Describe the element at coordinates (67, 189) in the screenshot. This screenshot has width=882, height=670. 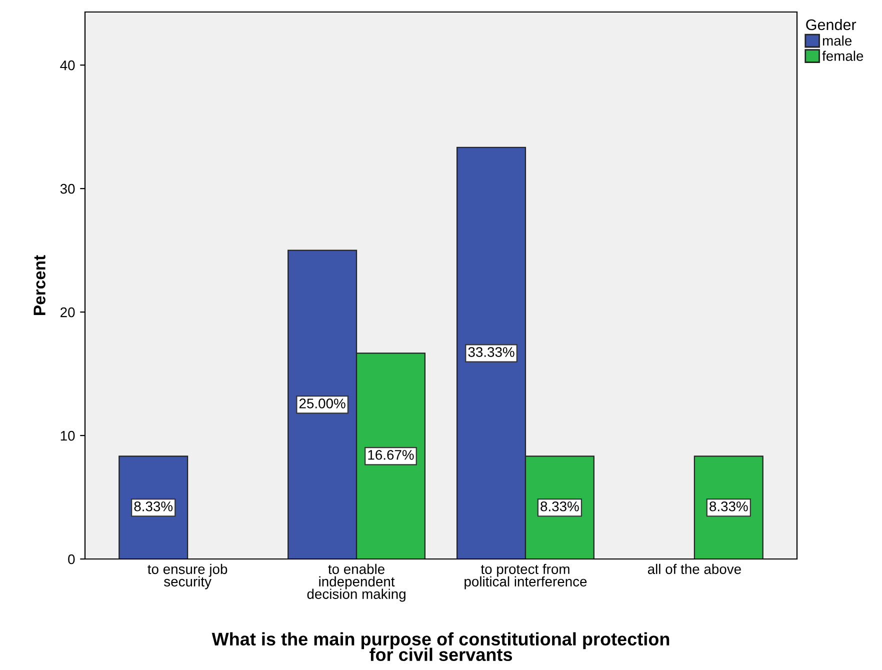
I see `y-tick-label: 30` at that location.